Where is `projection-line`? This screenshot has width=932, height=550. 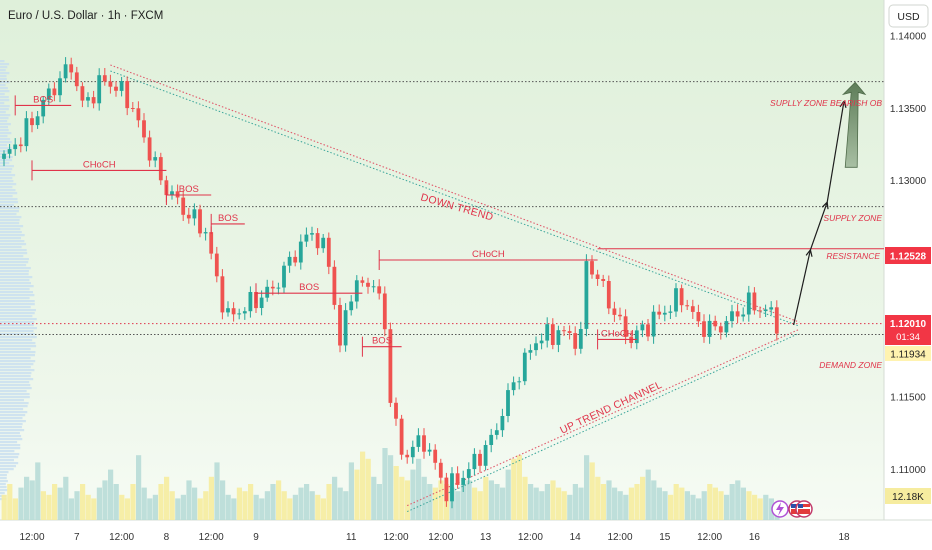
projection-line is located at coordinates (819, 213).